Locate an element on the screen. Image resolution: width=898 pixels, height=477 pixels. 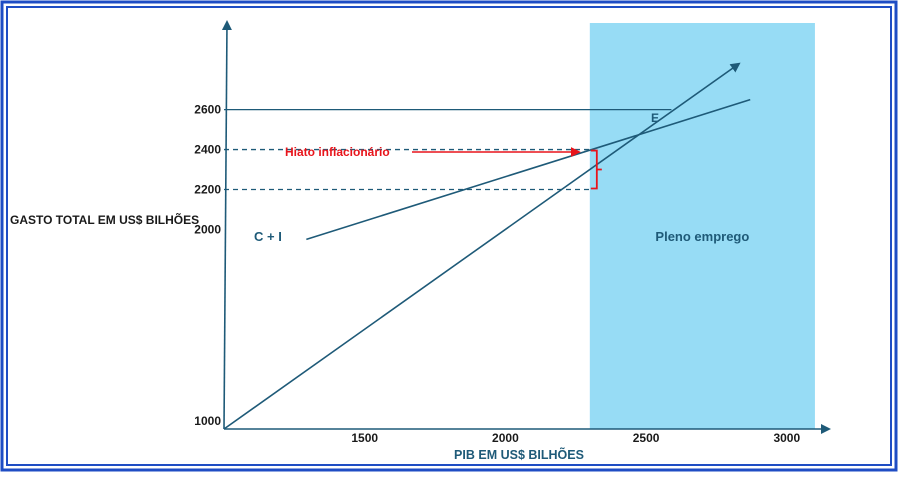
y-tick-label: 1000 is located at coordinates (207, 421).